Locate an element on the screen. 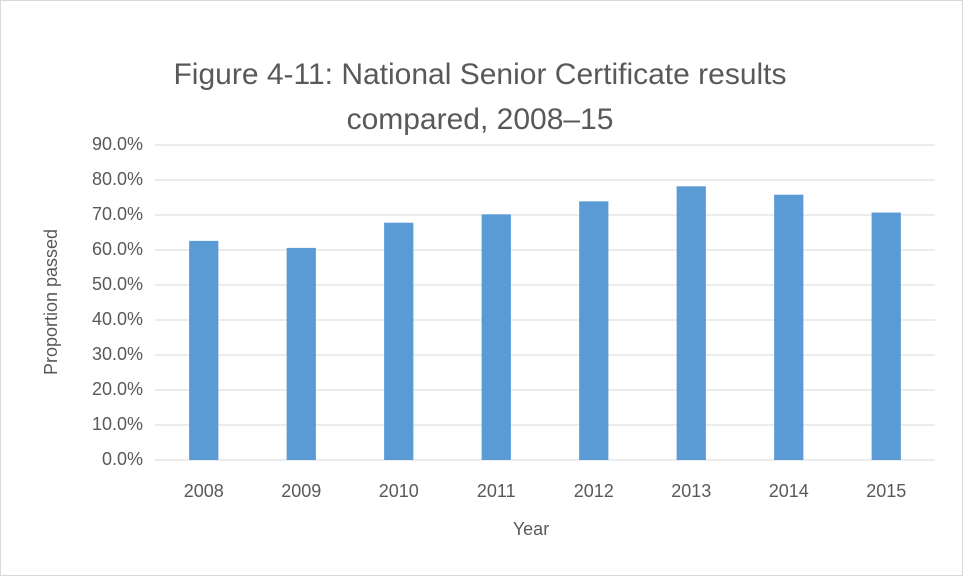  y-tick-label: 50.0% is located at coordinates (117, 284).